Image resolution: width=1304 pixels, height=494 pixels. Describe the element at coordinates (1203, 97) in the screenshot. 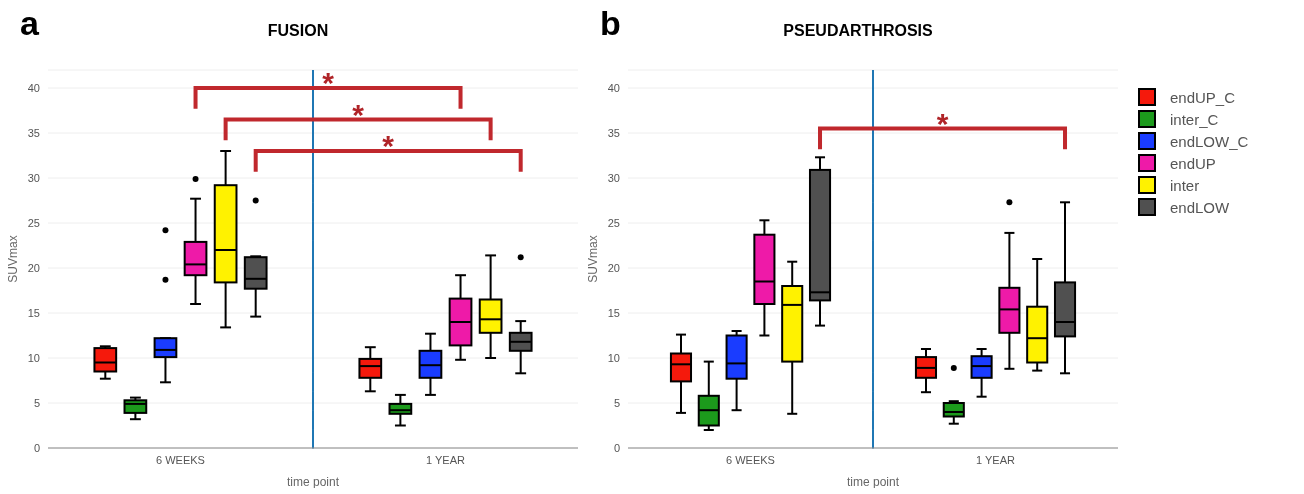

I see `legend-label: endUP_C` at that location.